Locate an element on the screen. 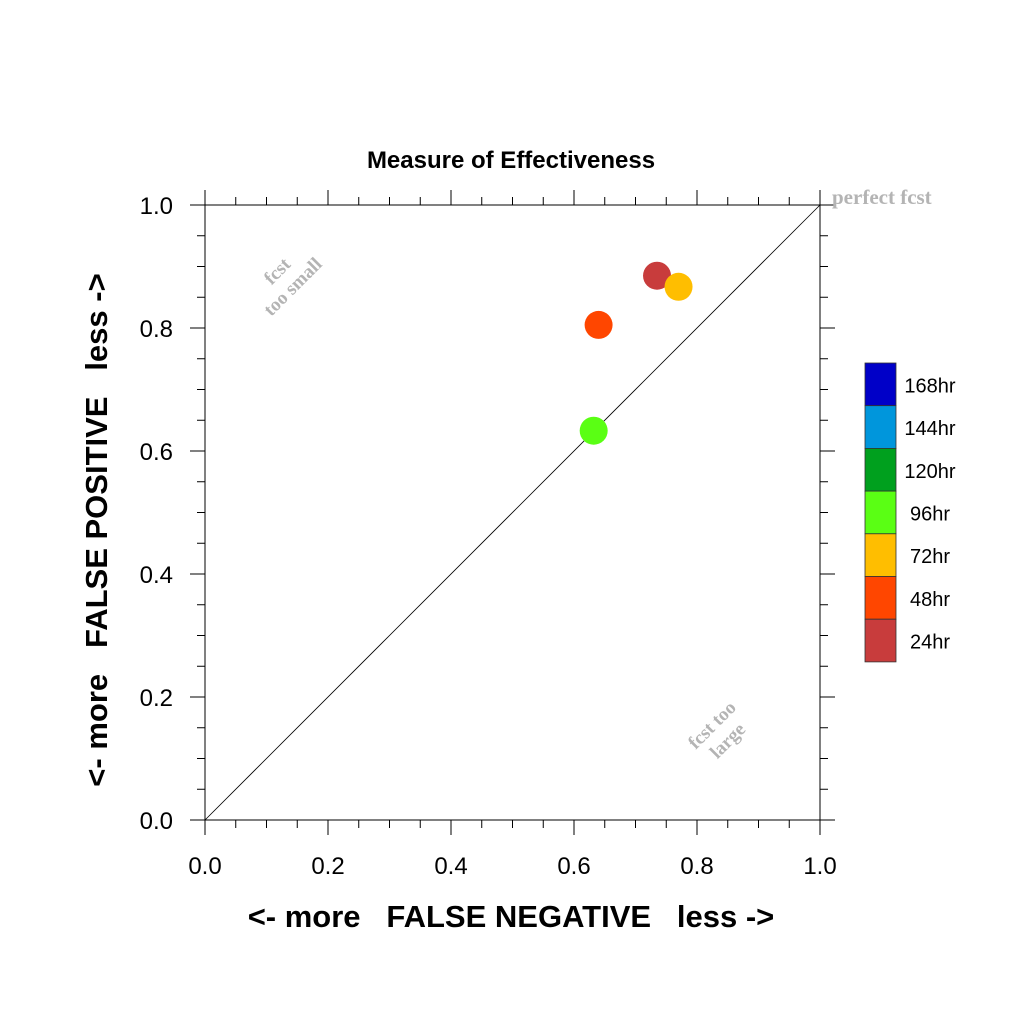 The image size is (1024, 1024). annotation-fcst-too-large: fcst too large is located at coordinates (717, 730).